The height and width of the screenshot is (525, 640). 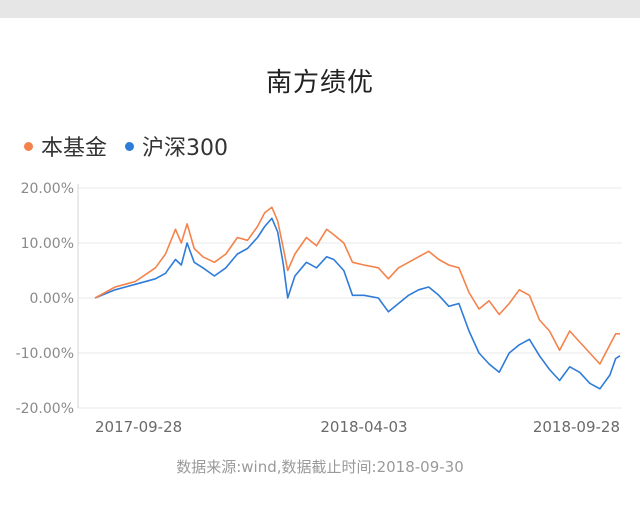 I want to click on legend-item-fund: 本基金, so click(x=65, y=146).